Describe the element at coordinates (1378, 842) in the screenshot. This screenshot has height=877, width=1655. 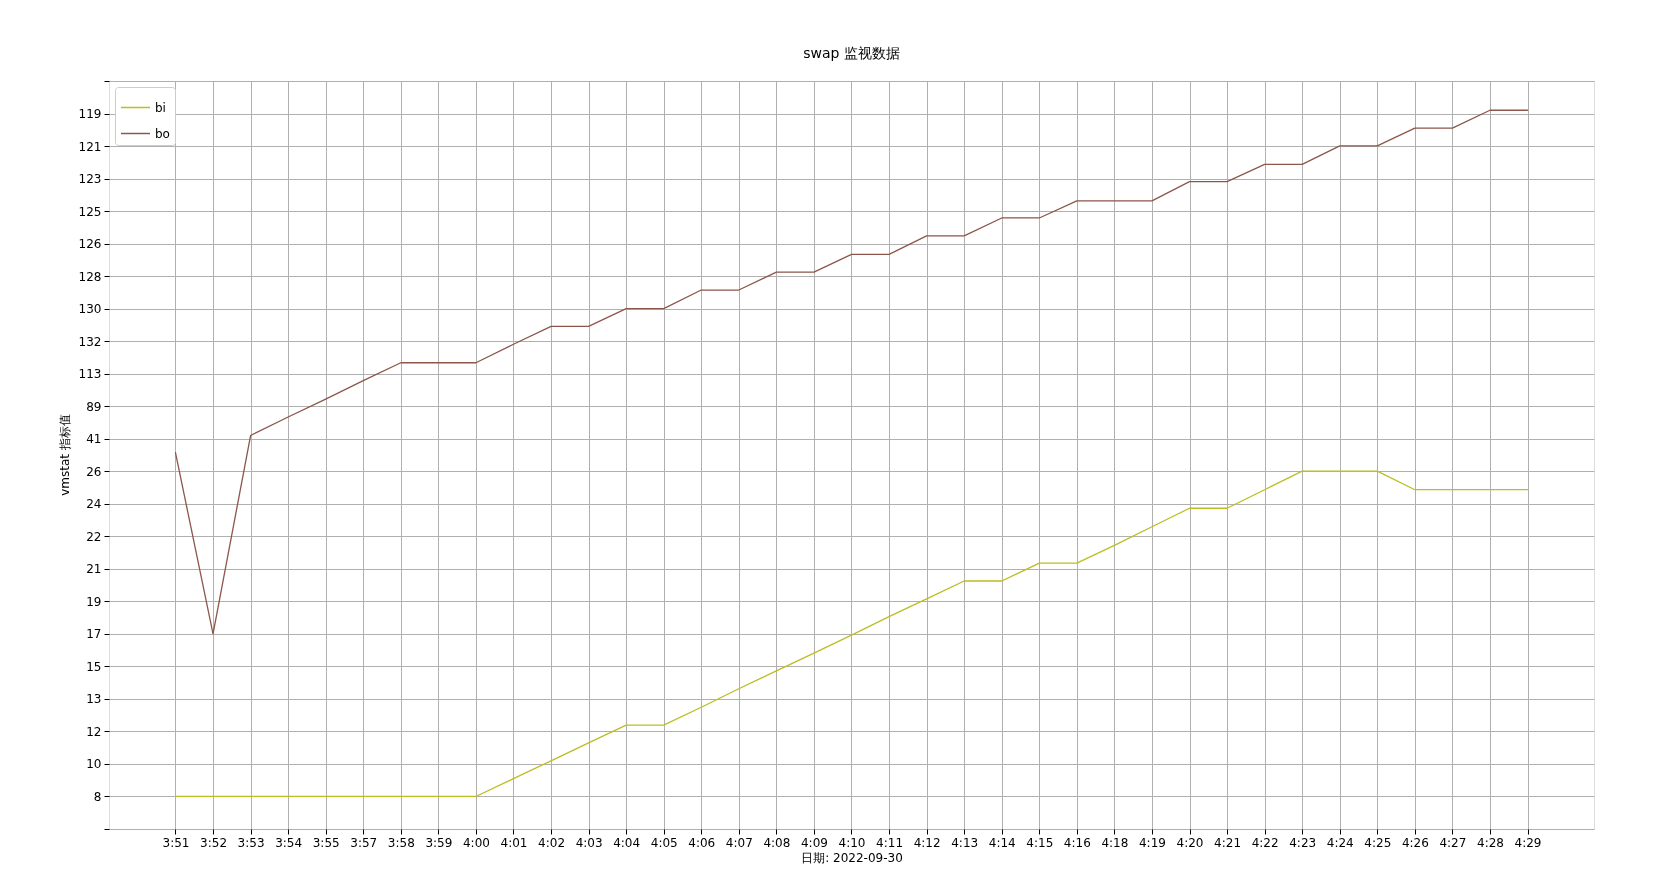
I see `x-tick-label: 4:25` at that location.